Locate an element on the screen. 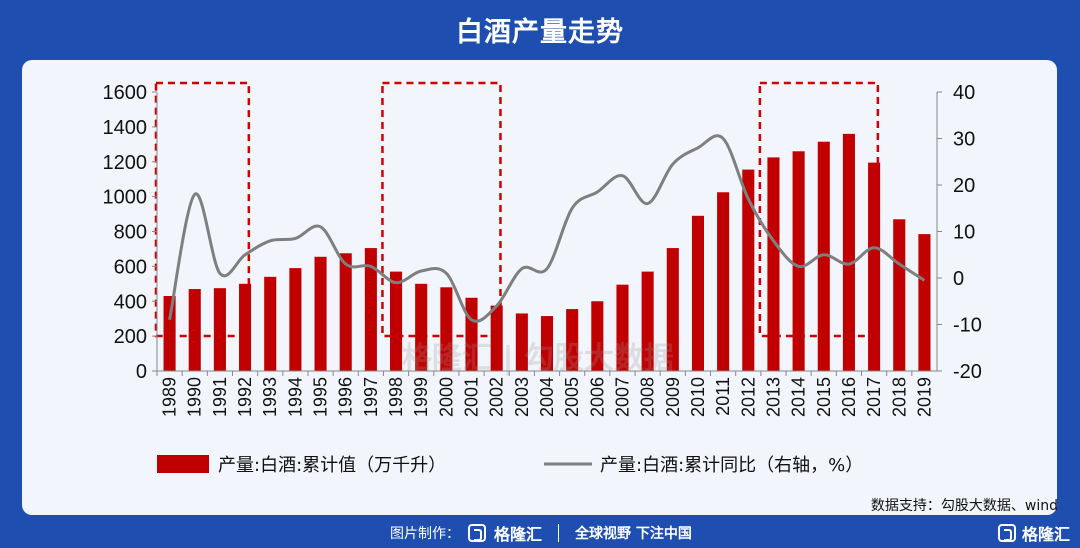 The height and width of the screenshot is (548, 1080). right-tick-label: 20 is located at coordinates (964, 186).